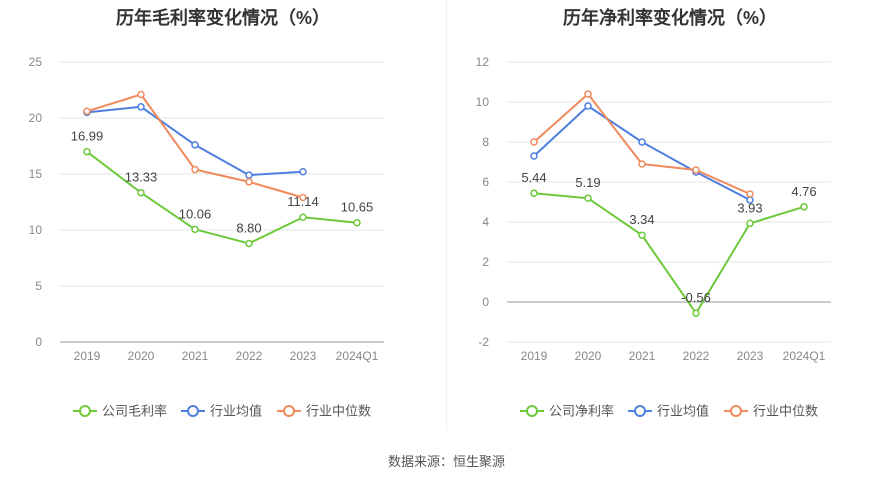  Describe the element at coordinates (485, 142) in the screenshot. I see `chart1-y-tick-label: 8` at that location.